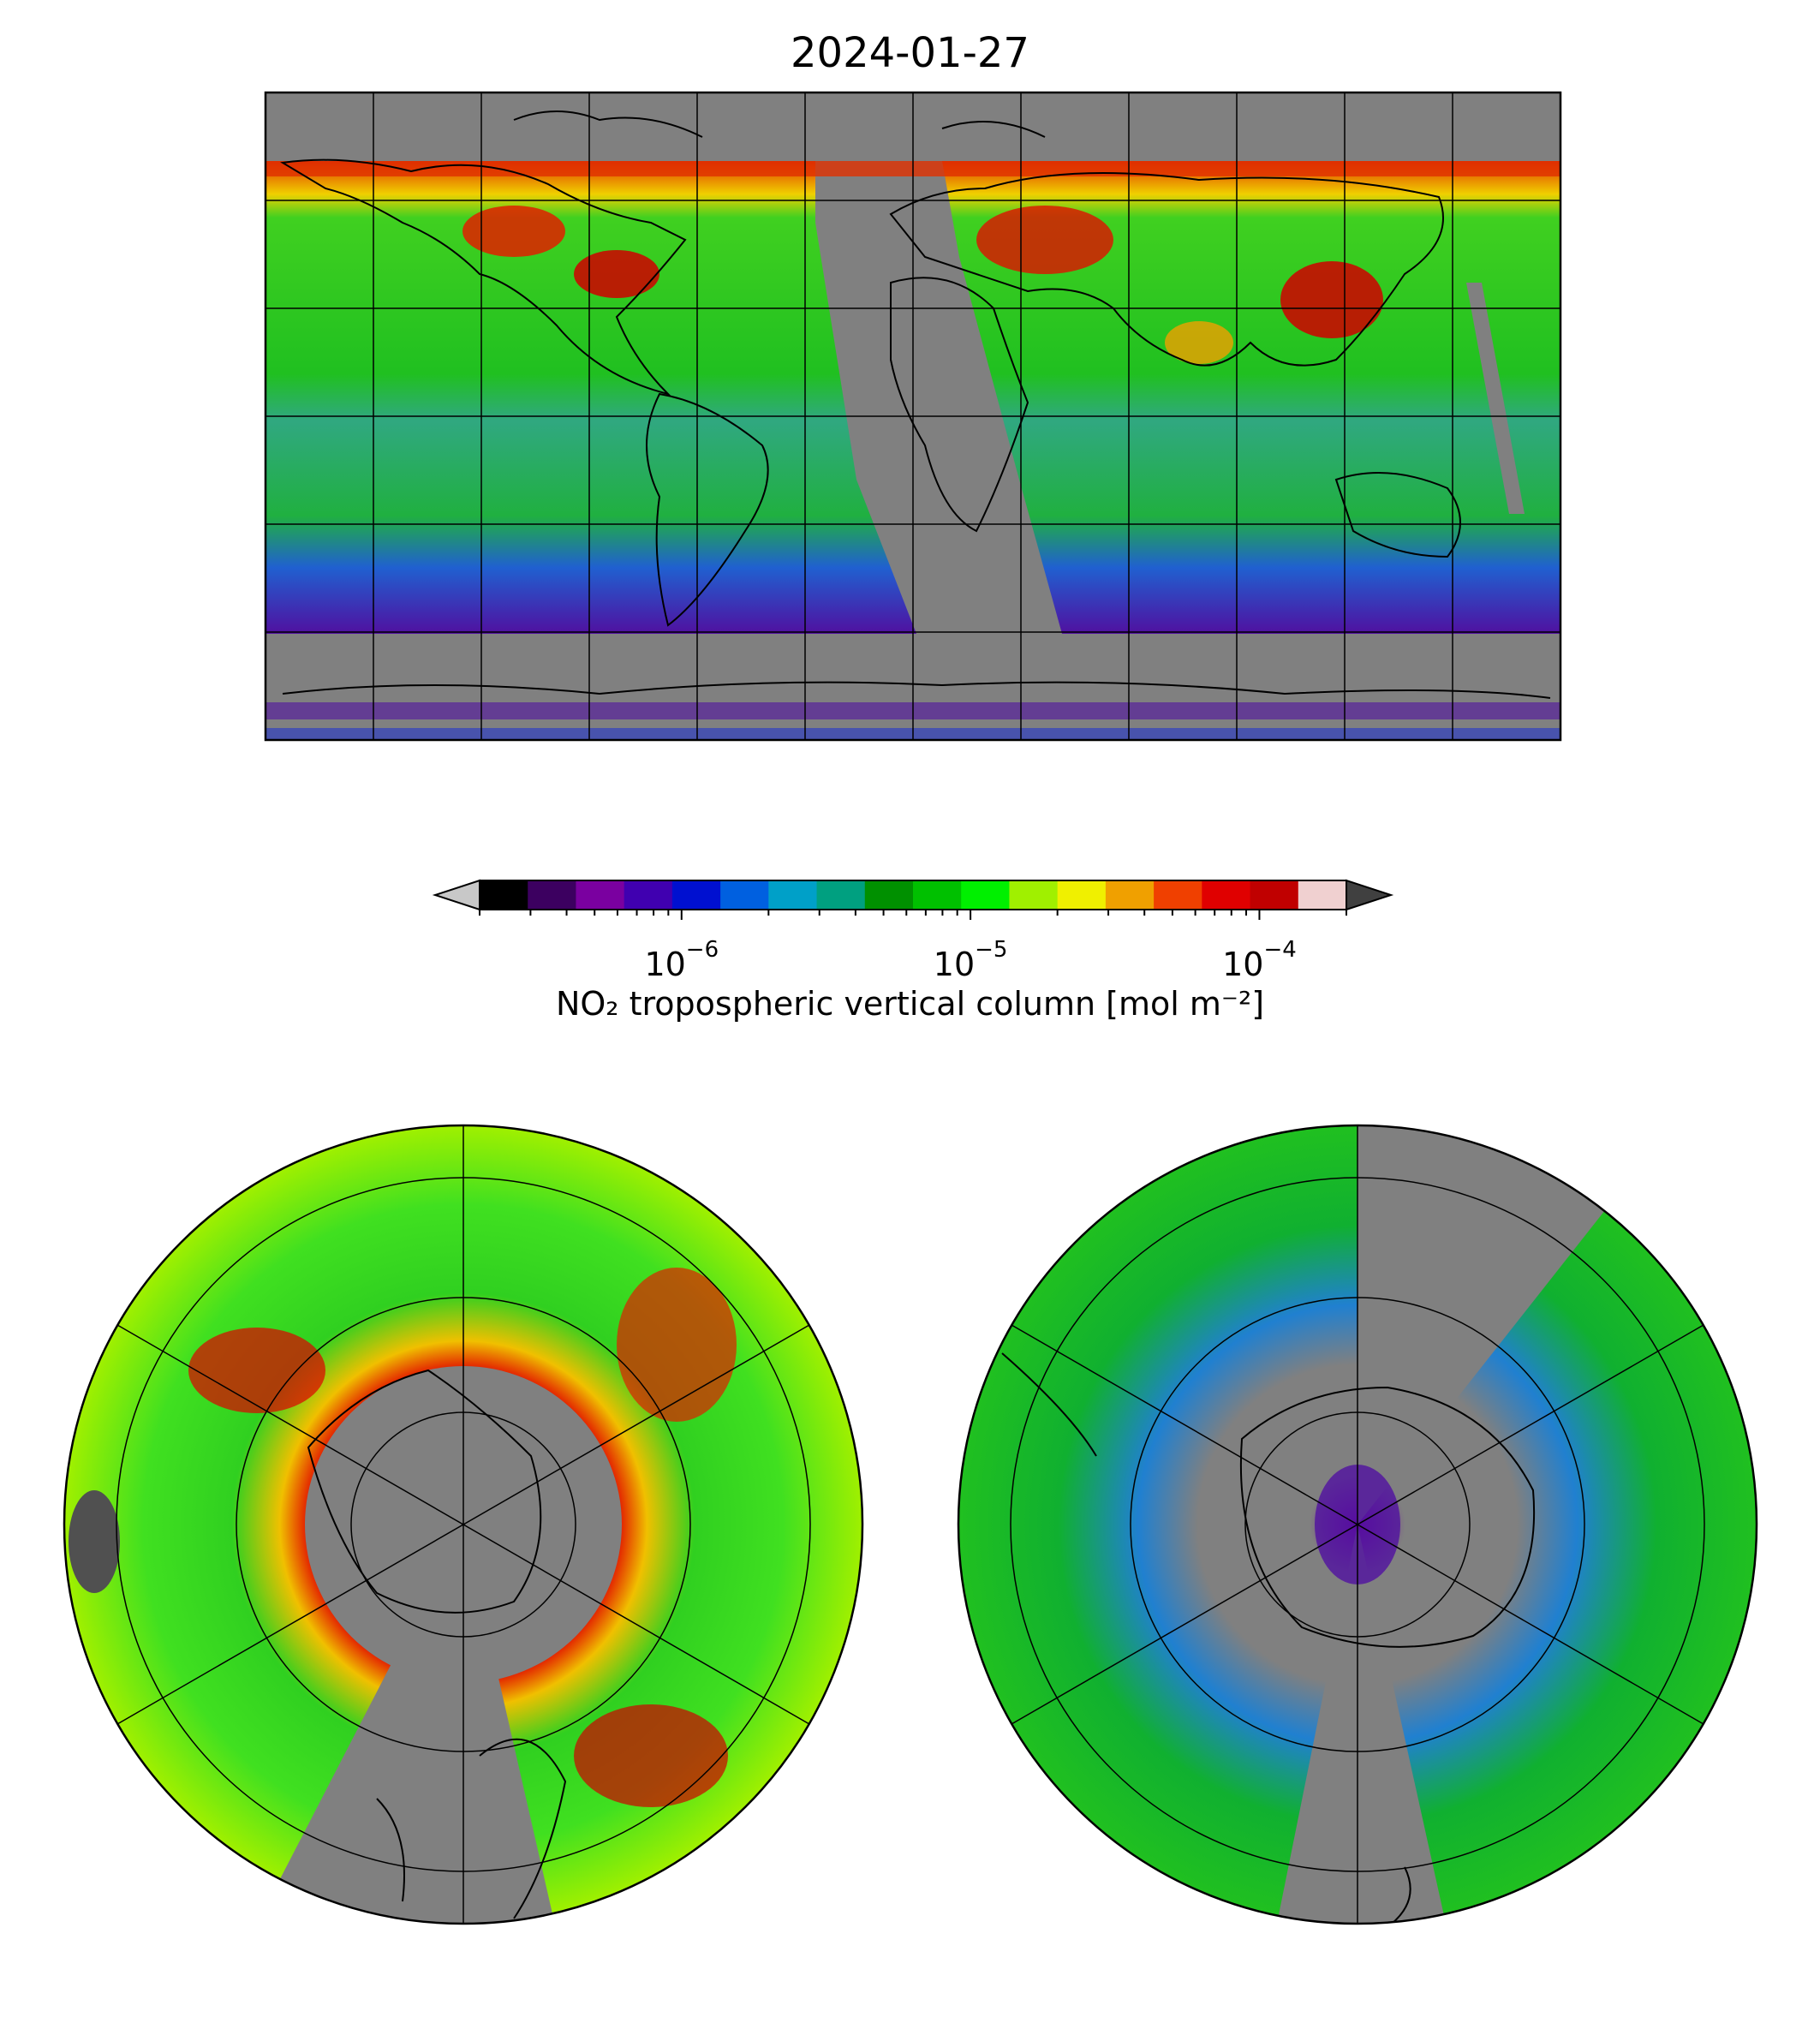  I want to click on colorbar-frame, so click(913, 895).